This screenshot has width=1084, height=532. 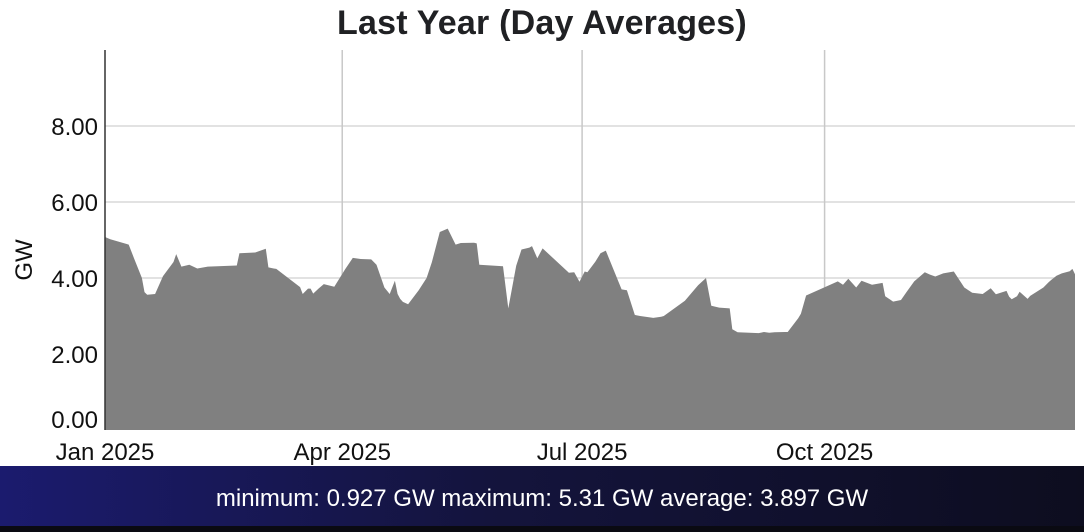 I want to click on minimum-value: 0.927 GW, so click(x=380, y=498).